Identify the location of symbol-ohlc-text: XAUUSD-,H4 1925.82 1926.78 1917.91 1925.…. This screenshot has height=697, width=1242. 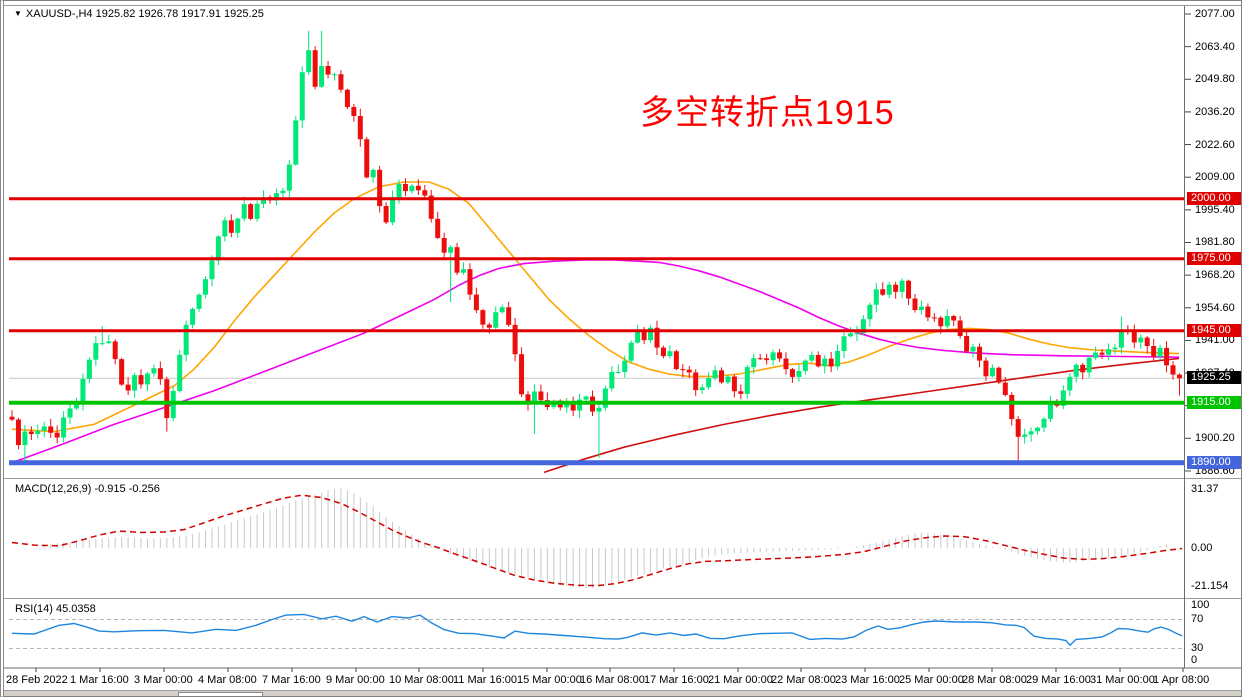
(144, 14).